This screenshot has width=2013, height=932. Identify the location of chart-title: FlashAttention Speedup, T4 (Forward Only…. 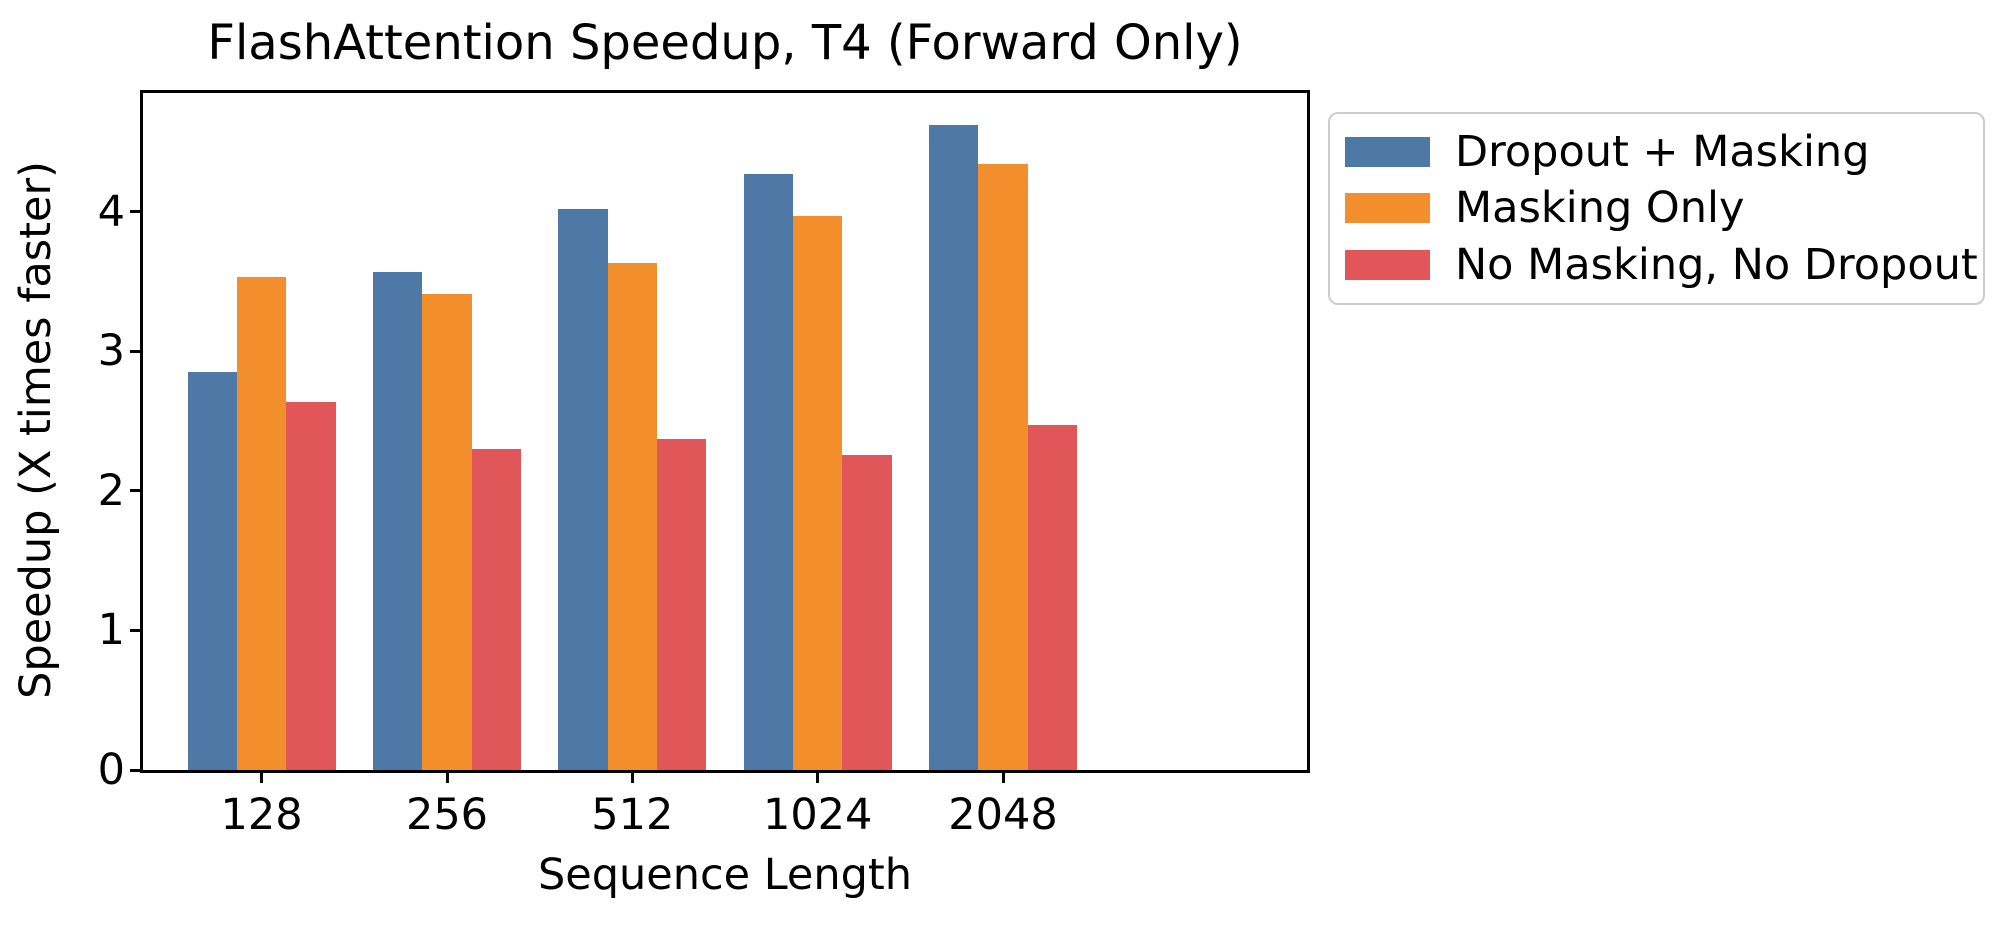
(725, 43).